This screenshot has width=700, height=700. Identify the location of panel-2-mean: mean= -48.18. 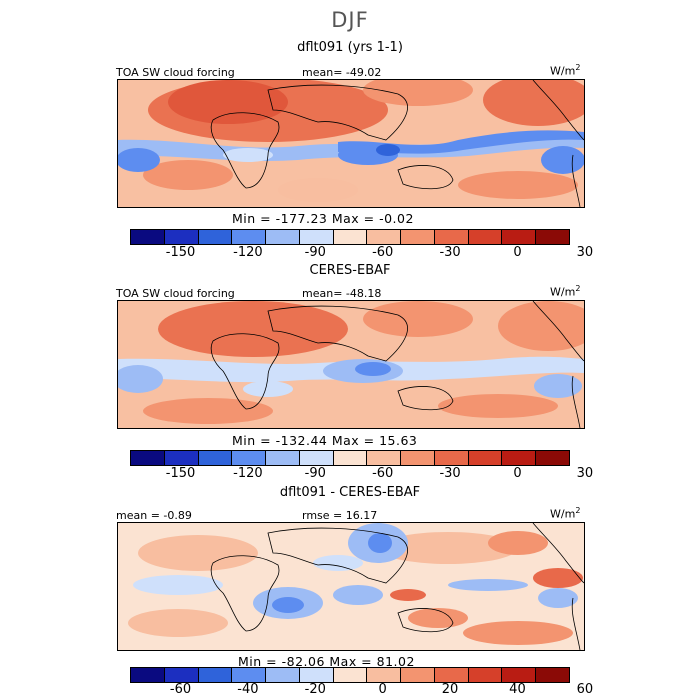
(342, 293).